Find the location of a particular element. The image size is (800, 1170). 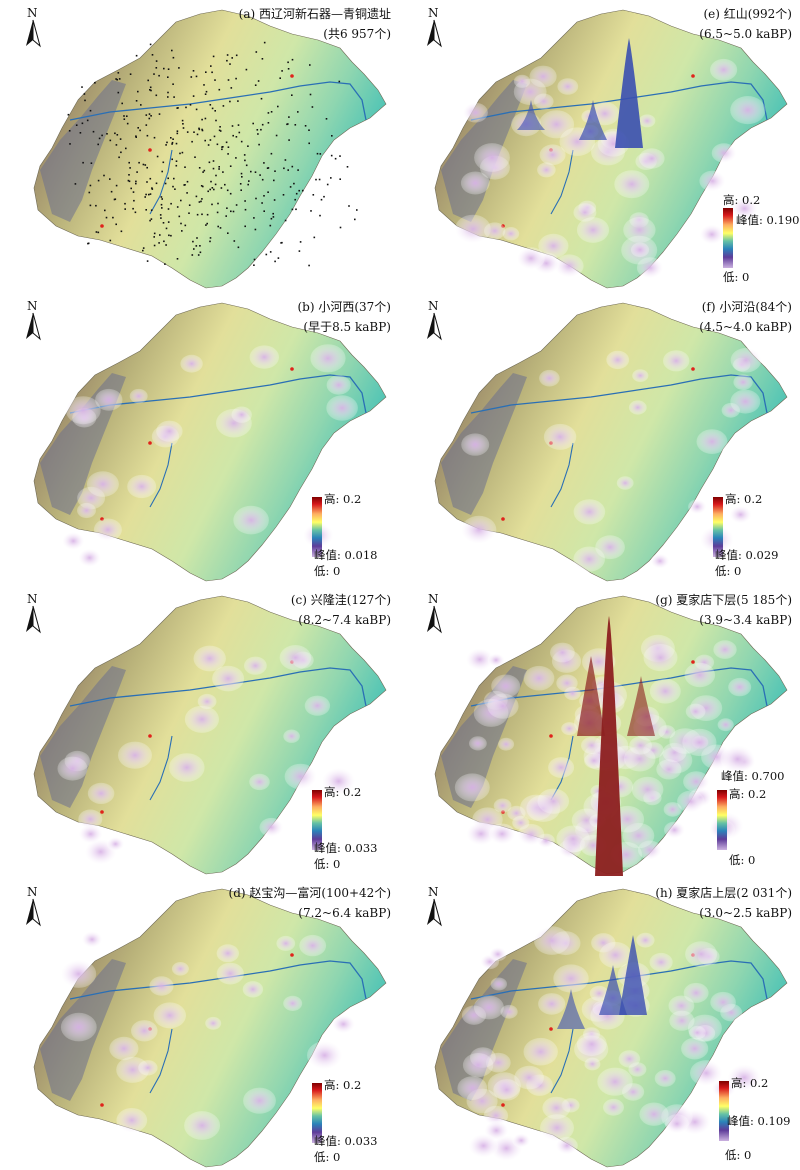

density-legend: 峰值: 0.700 高: 0.2 低: 0 is located at coordinates (757, 821).